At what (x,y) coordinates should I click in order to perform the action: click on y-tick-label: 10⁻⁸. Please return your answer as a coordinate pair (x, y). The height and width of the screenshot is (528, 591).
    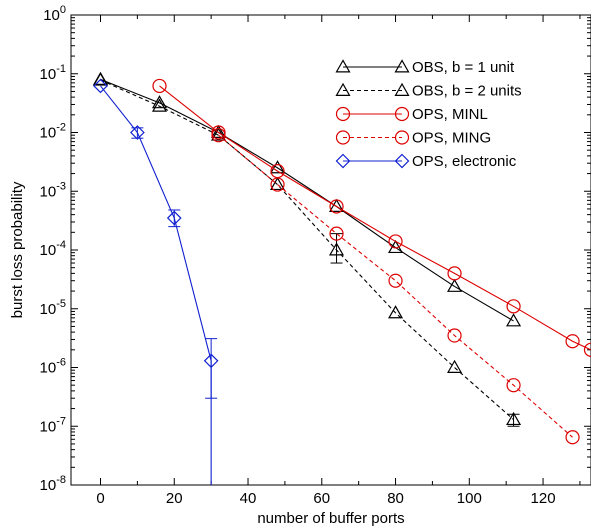
    Looking at the image, I should click on (53, 484).